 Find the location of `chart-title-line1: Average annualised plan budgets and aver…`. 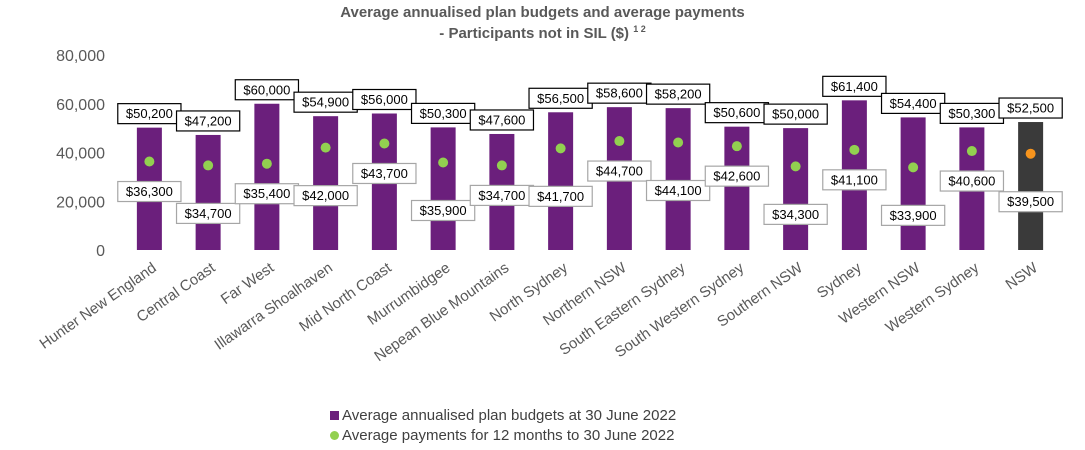

chart-title-line1: Average annualised plan budgets and aver… is located at coordinates (542, 12).